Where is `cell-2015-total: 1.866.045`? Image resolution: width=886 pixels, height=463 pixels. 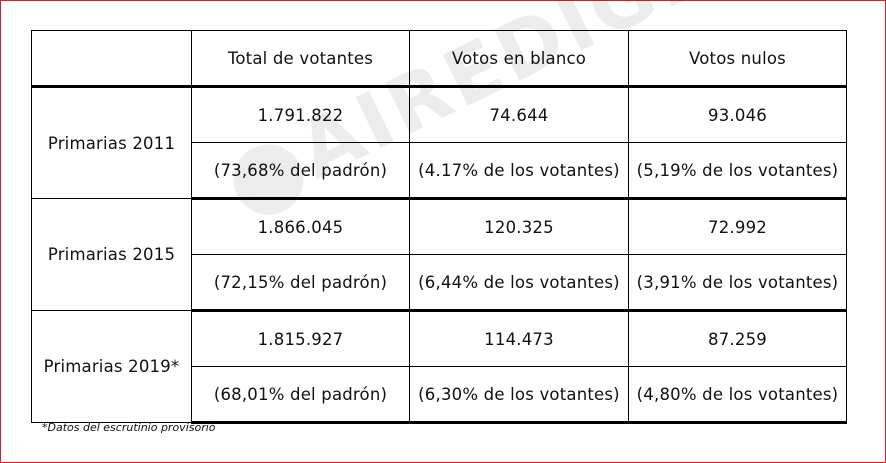
cell-2015-total: 1.866.045 is located at coordinates (300, 226).